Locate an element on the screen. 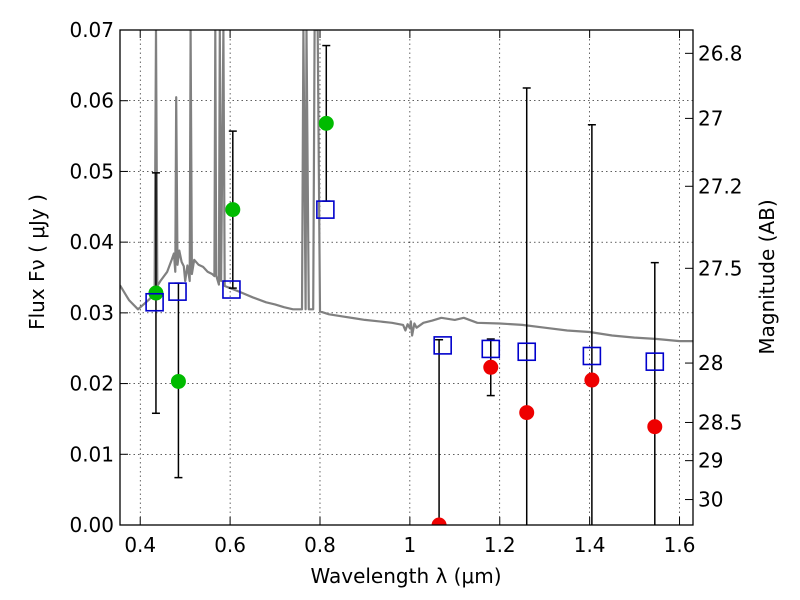 The width and height of the screenshot is (800, 600). y2-tick-label: 29 is located at coordinates (710, 461).